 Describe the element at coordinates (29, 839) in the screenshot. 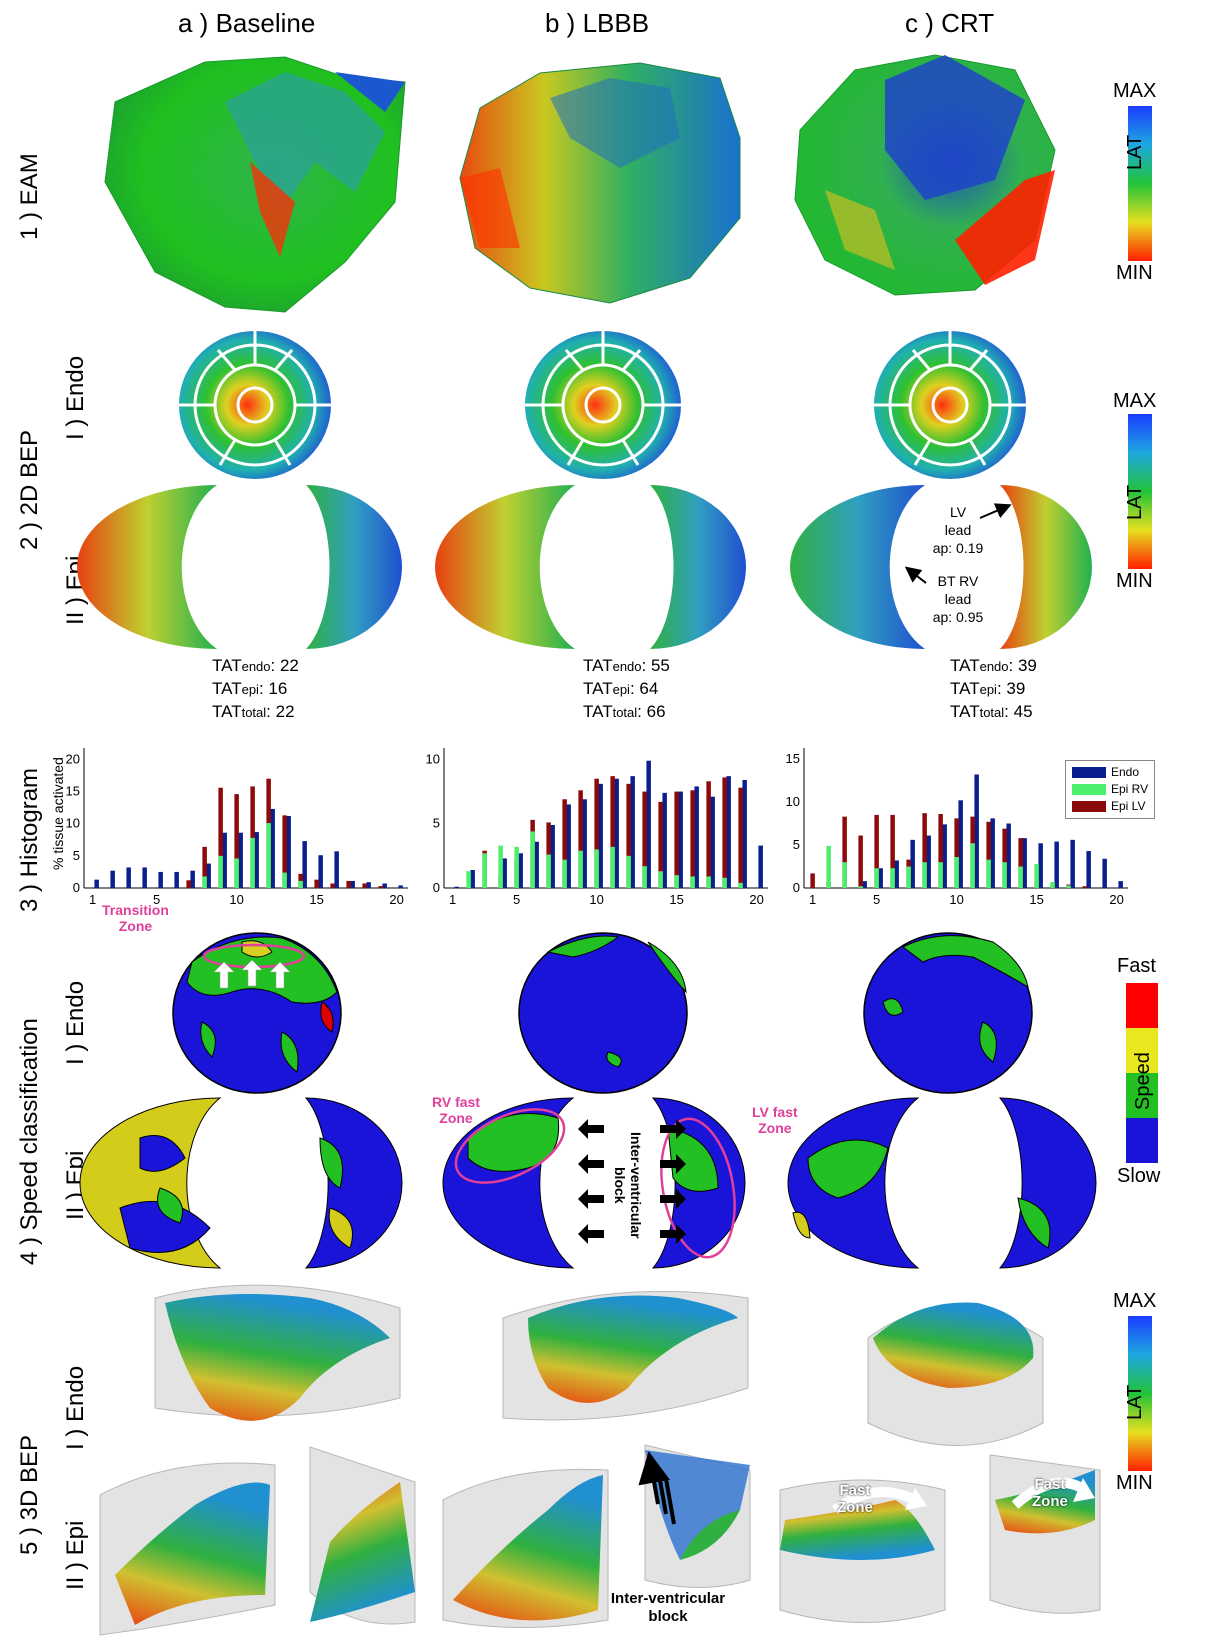

I see `row-label-histogram: 3 ) Histogram` at that location.